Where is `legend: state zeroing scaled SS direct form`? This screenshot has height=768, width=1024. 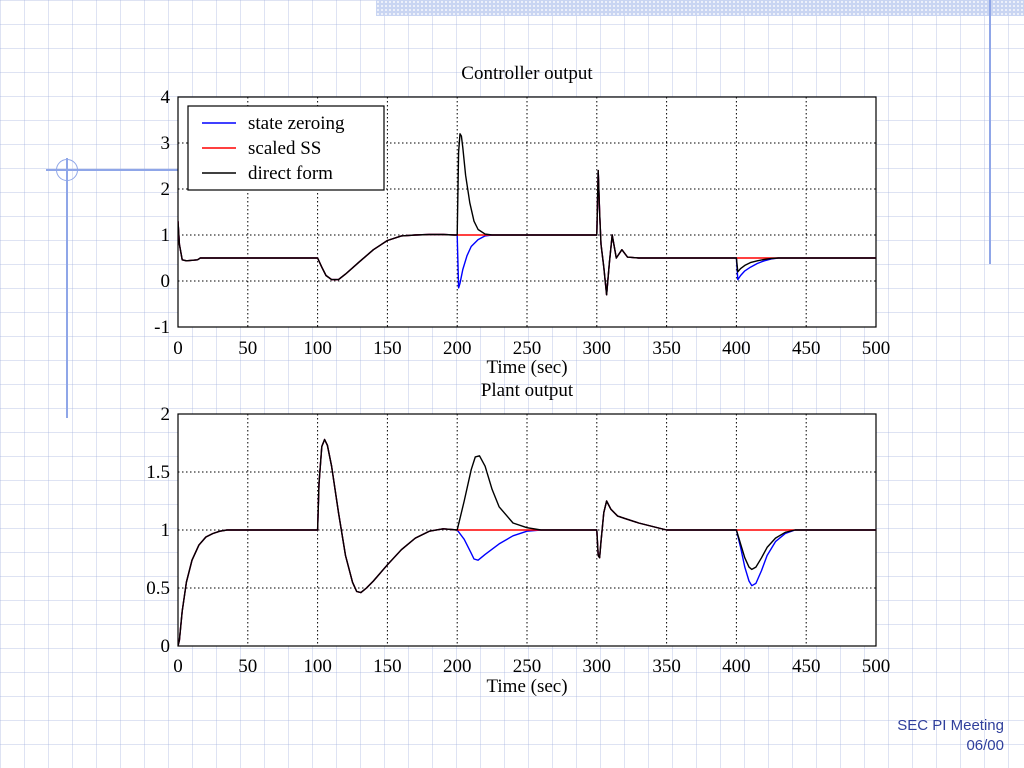
legend: state zeroing scaled SS direct form is located at coordinates (286, 148).